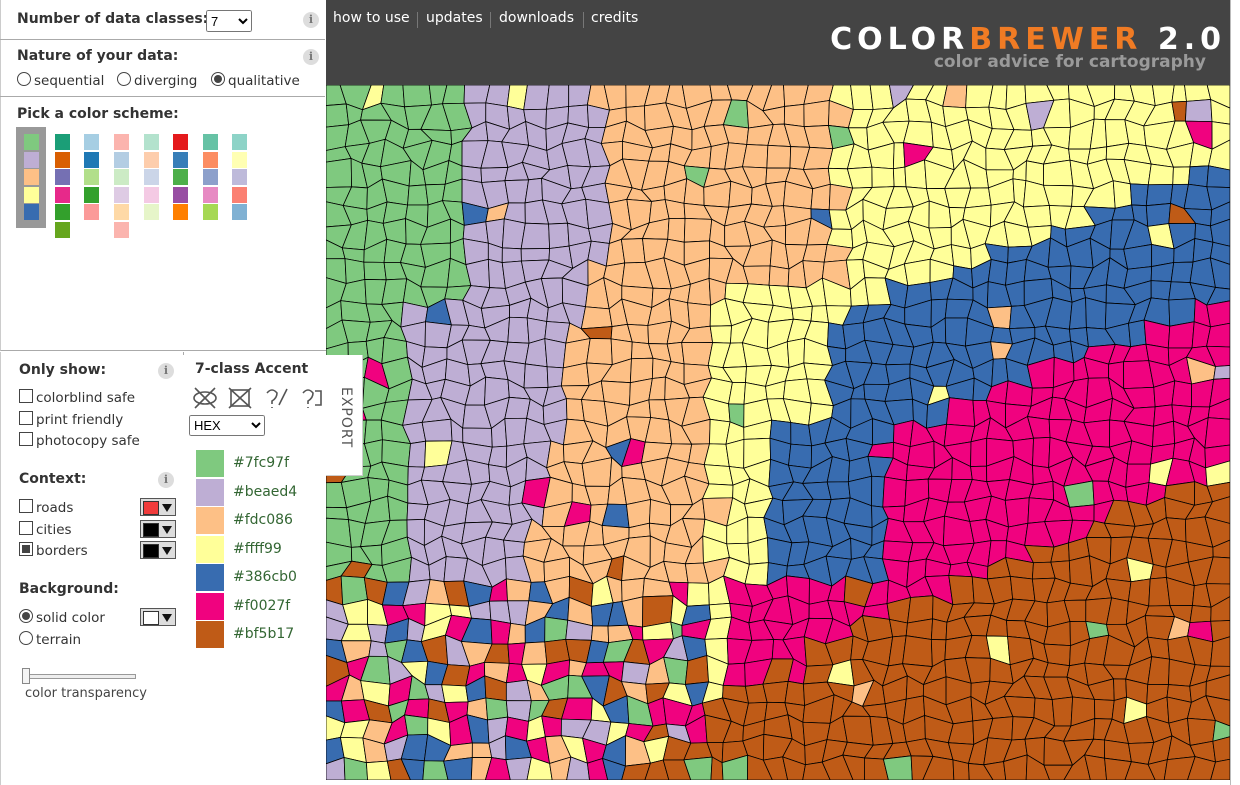 This screenshot has width=1240, height=785. I want to click on nav-link: updates, so click(454, 18).